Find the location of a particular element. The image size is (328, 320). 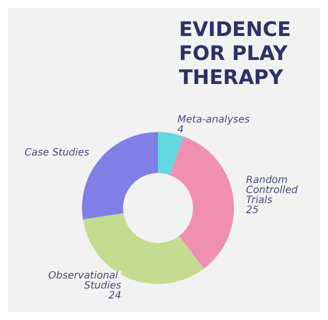

slice-label: Random Controlled Trials is located at coordinates (273, 190).